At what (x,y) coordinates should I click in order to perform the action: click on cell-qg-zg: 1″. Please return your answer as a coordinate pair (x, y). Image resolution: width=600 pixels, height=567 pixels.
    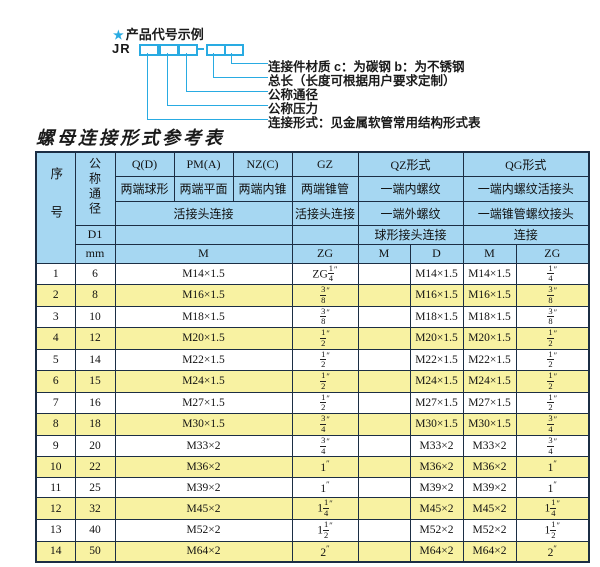
    Looking at the image, I should click on (552, 467).